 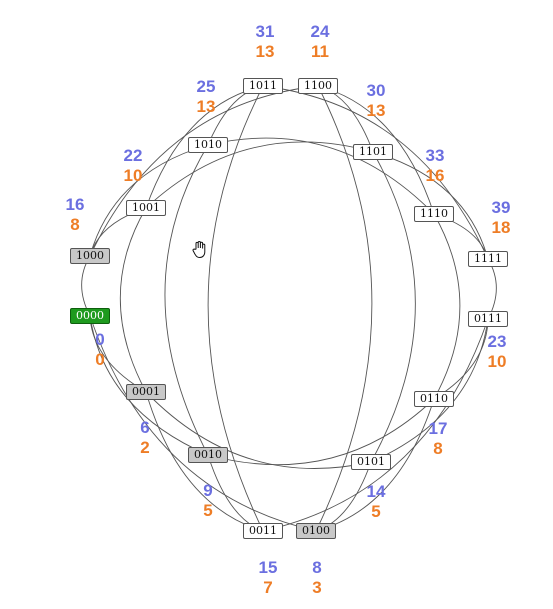 I want to click on value-label-0011: 15 7, so click(x=268, y=578).